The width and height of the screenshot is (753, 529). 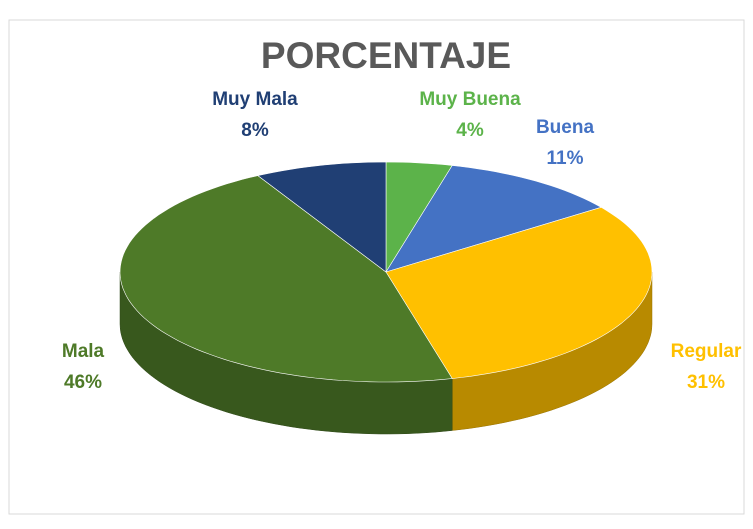 What do you see at coordinates (255, 99) in the screenshot?
I see `slice-label: Muy Mala` at bounding box center [255, 99].